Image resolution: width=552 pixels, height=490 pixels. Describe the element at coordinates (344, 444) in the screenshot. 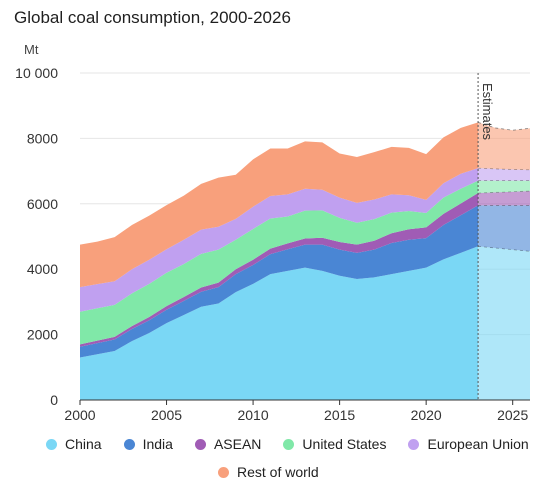

I see `legend-label: United States` at that location.